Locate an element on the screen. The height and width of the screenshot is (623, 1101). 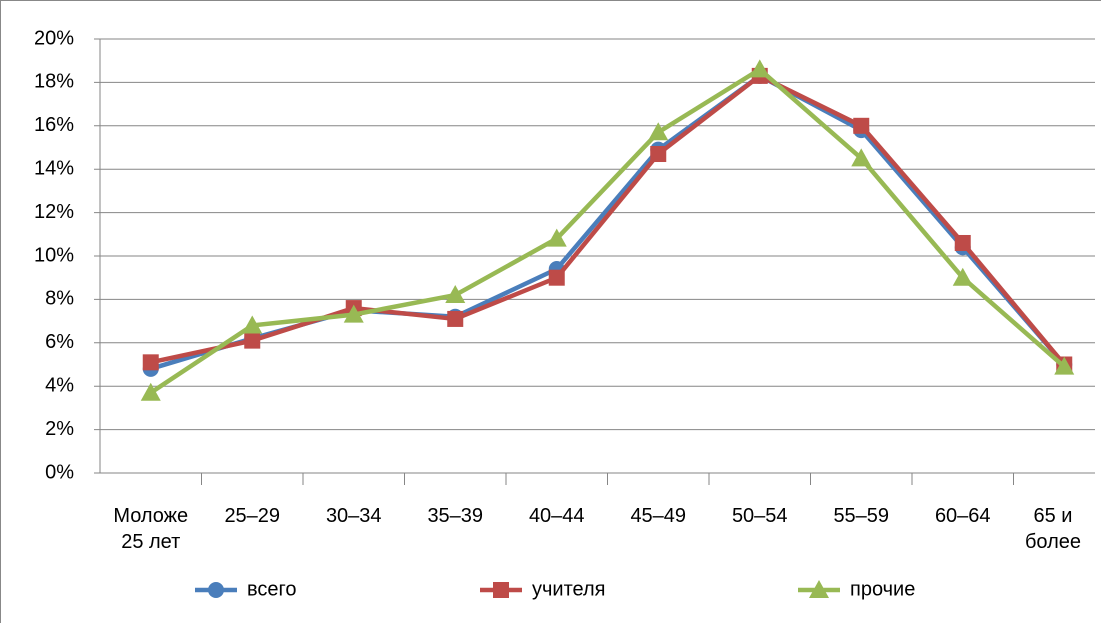
y-tick-label: 18% is located at coordinates (54, 82).